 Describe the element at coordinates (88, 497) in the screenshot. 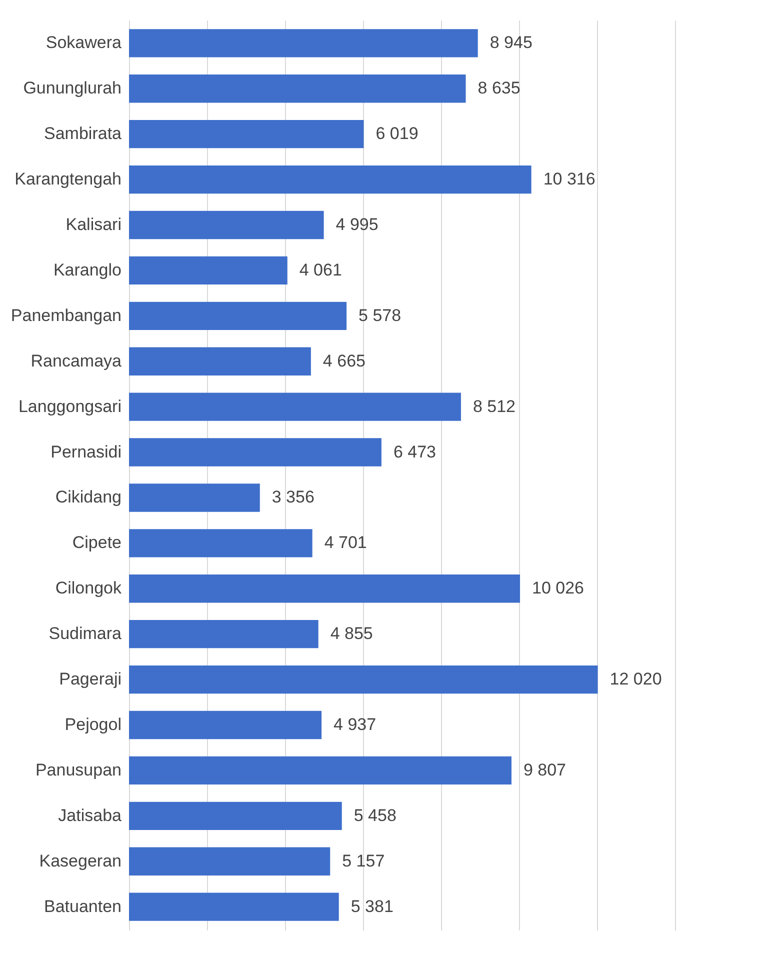

I see `y-tick-label: Cikidang` at that location.